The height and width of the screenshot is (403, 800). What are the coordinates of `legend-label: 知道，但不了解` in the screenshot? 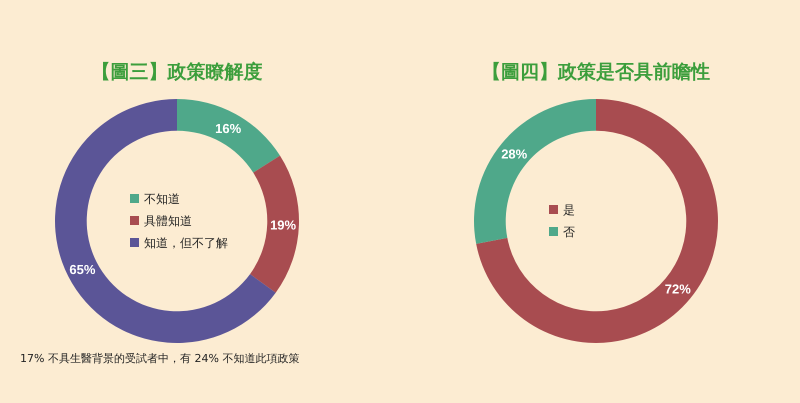 It's located at (186, 243).